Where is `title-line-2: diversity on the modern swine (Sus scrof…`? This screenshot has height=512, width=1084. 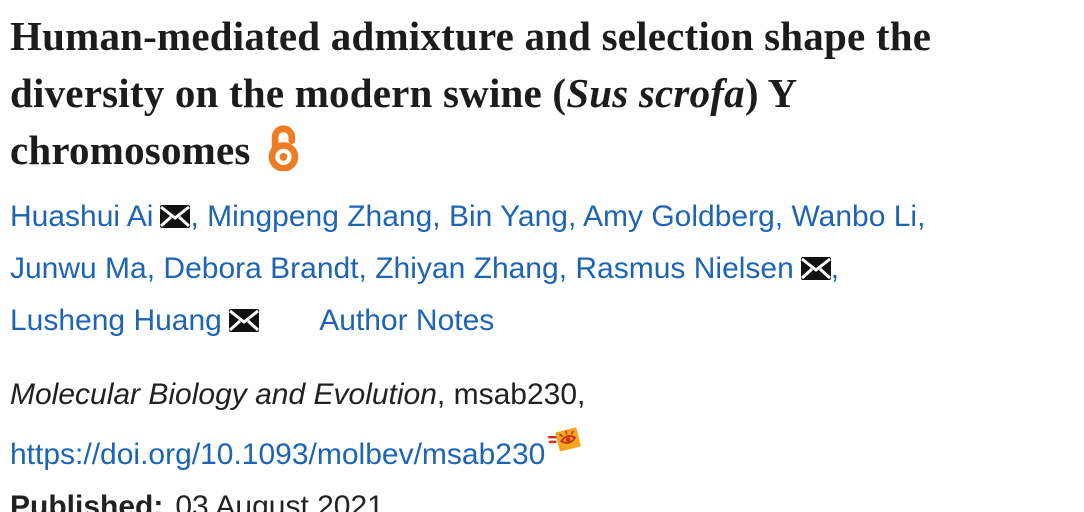
title-line-2: diversity on the modern swine (Sus scrof… is located at coordinates (543, 93).